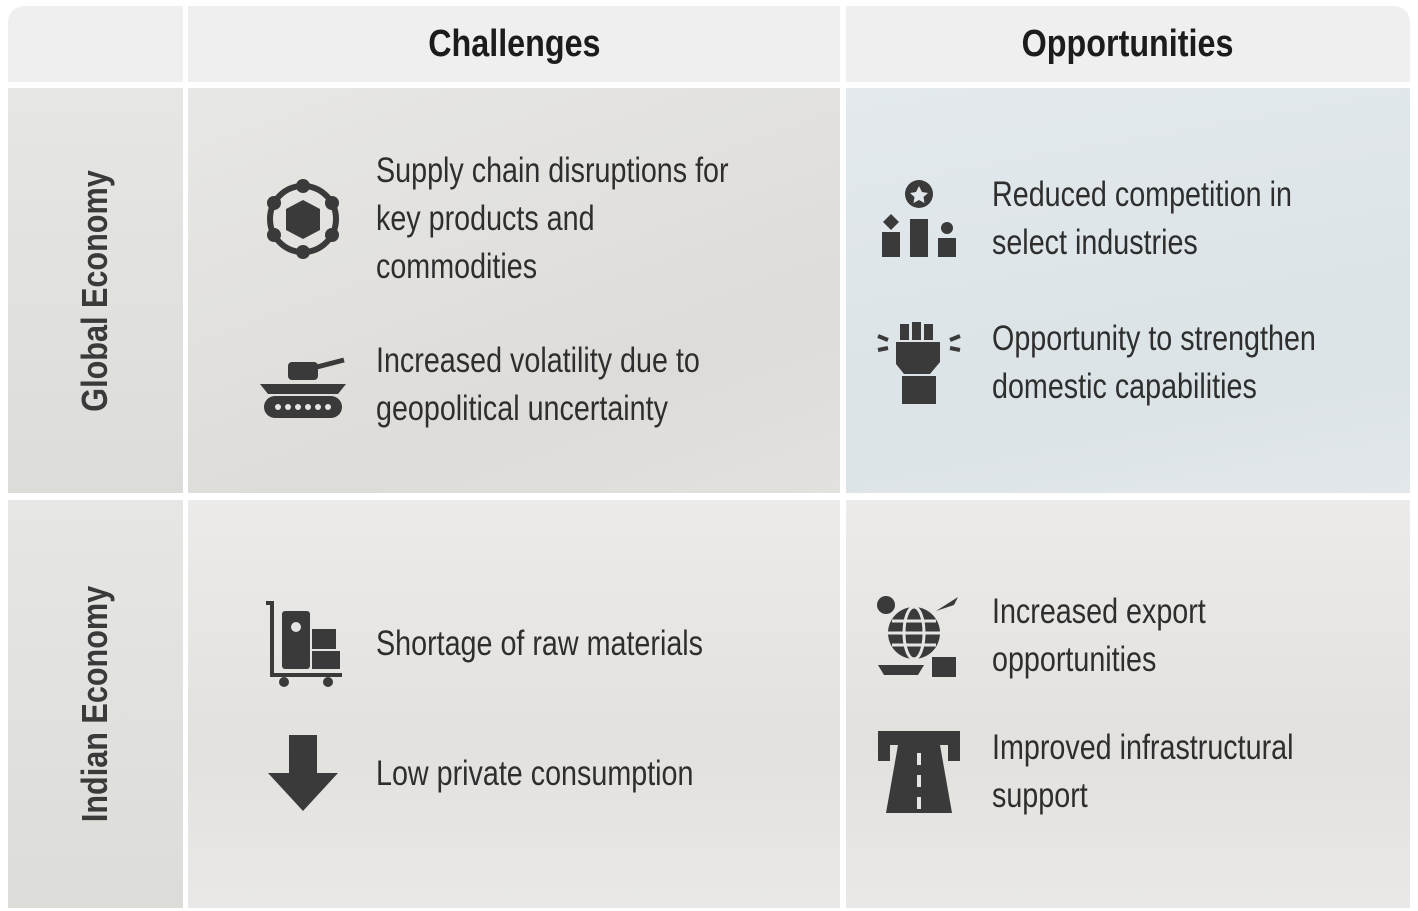  I want to click on item: Low private consumption, so click(549, 774).